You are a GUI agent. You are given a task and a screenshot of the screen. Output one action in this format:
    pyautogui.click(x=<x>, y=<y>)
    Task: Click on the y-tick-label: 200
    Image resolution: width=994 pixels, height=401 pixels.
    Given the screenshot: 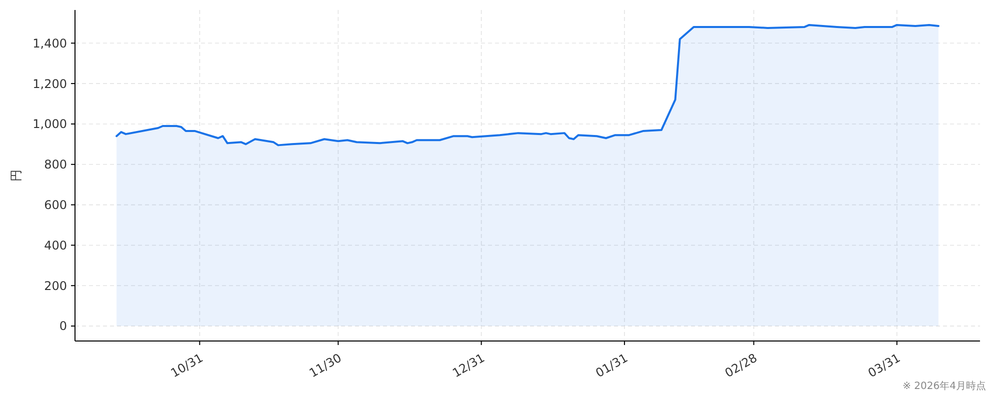 What is the action you would take?
    pyautogui.click(x=55, y=285)
    